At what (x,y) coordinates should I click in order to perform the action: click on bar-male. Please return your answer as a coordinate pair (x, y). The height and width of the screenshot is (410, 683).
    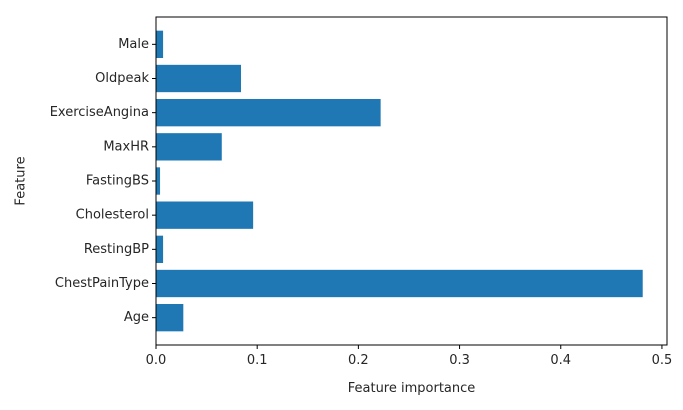
    Looking at the image, I should click on (160, 44).